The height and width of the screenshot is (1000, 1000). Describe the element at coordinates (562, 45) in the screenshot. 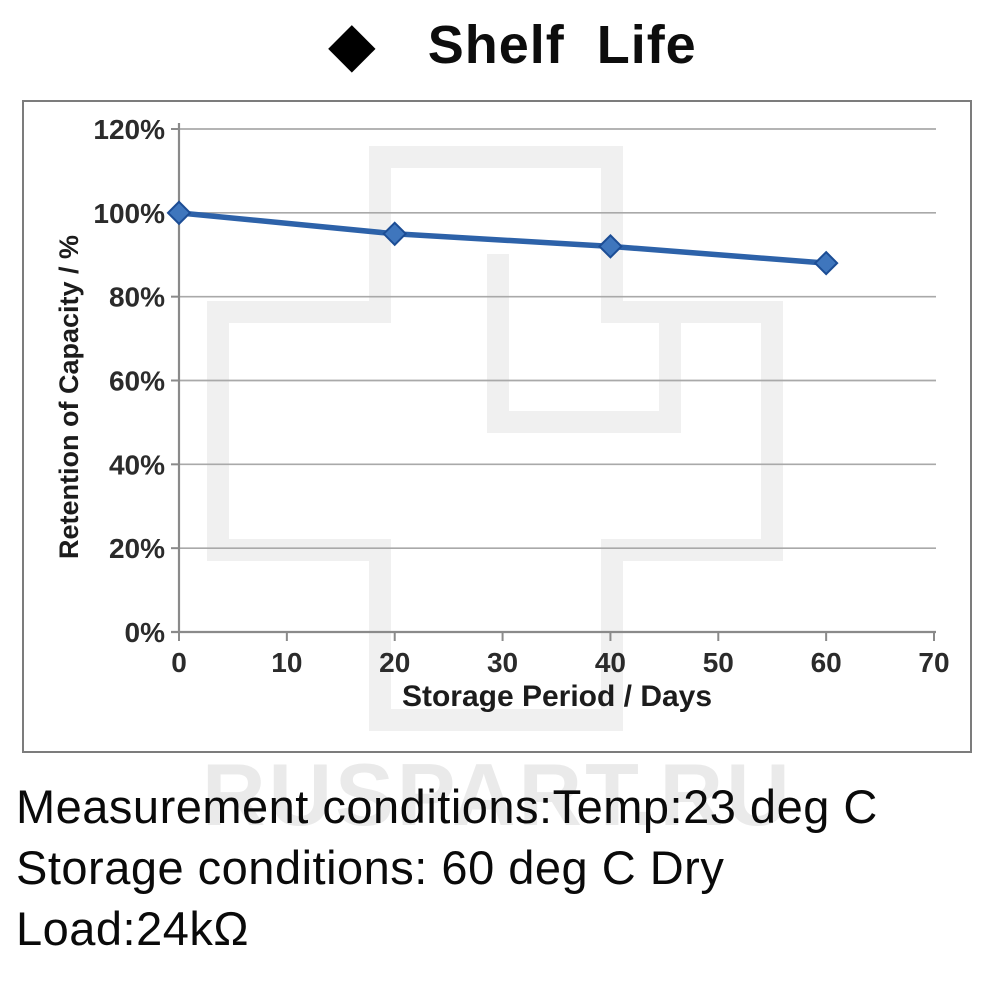

I see `chart-title-text: Shelf Life` at that location.